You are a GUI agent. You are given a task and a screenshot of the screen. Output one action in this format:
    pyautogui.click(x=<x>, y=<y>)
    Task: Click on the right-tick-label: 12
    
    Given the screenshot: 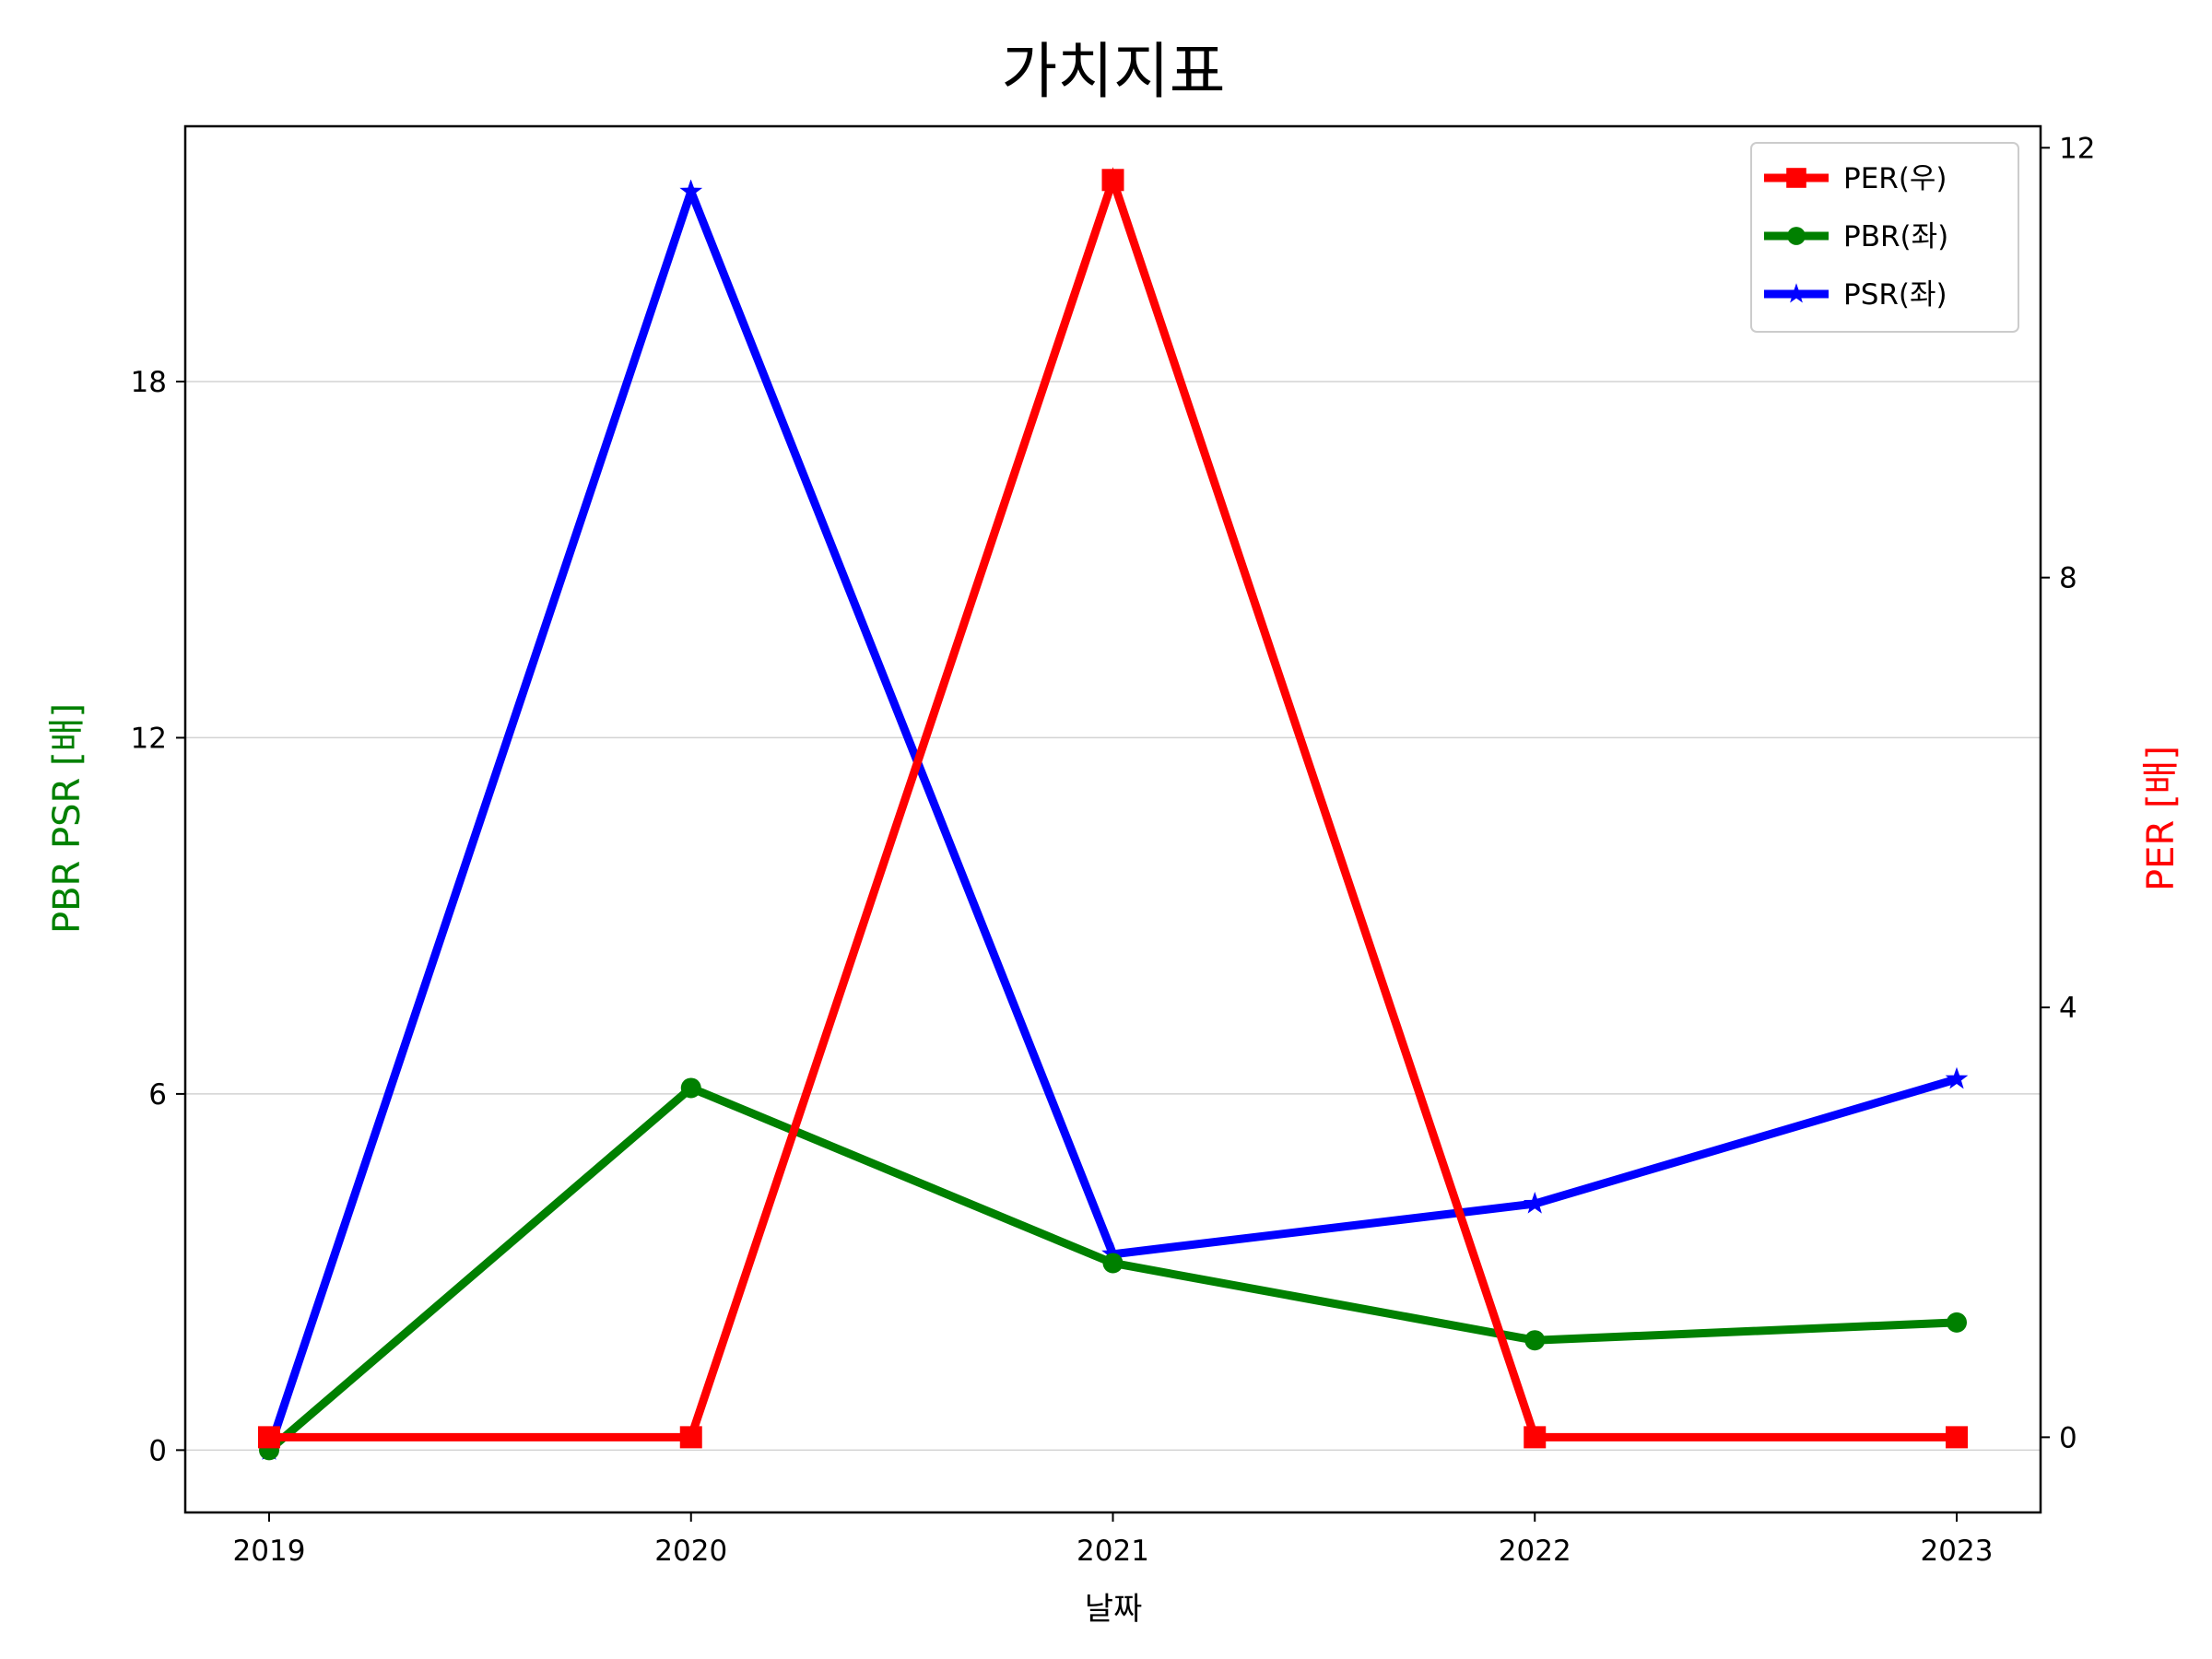 What is the action you would take?
    pyautogui.click(x=2077, y=148)
    